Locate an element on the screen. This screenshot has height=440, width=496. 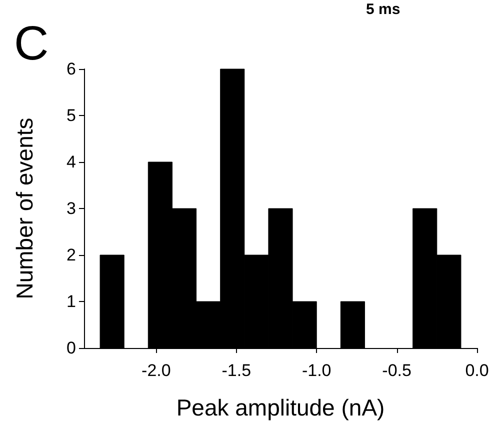
x-tick-label: -2.0 is located at coordinates (156, 370).